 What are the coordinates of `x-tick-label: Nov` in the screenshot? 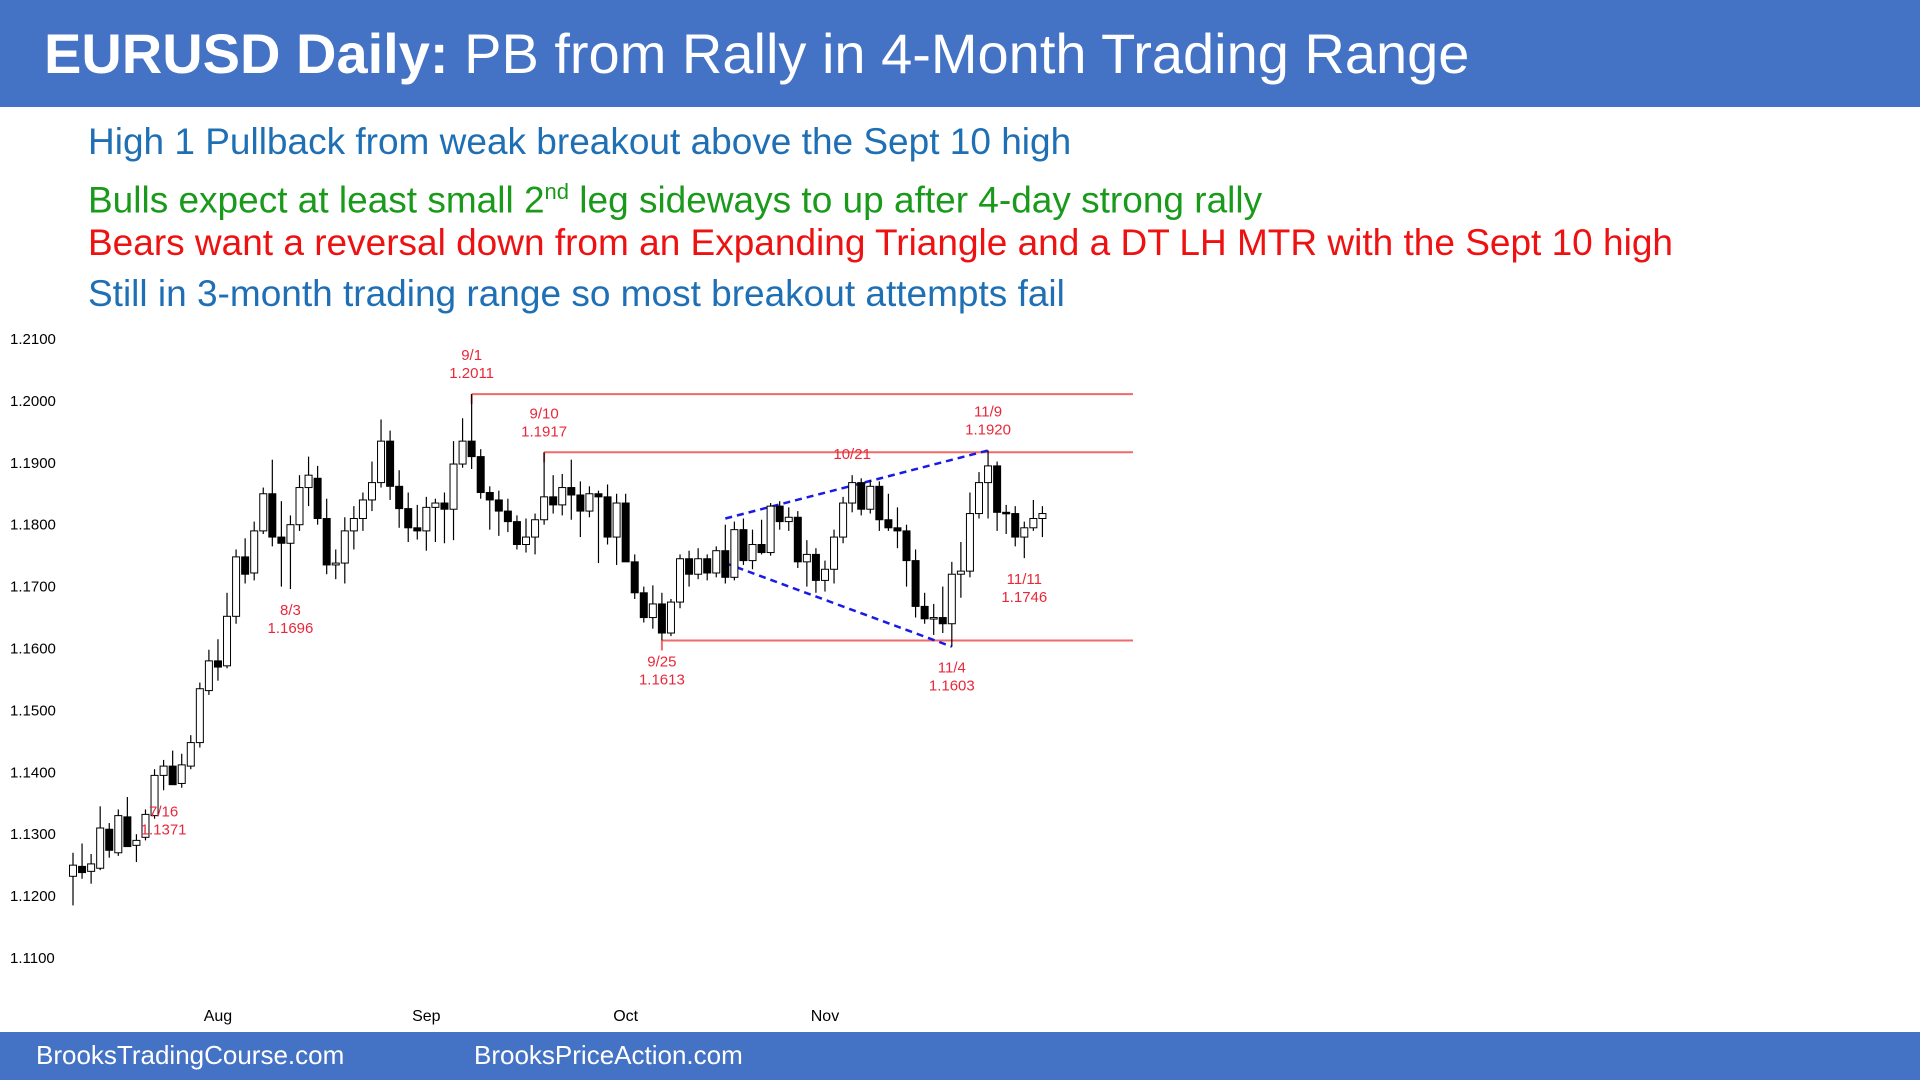 It's located at (825, 1016).